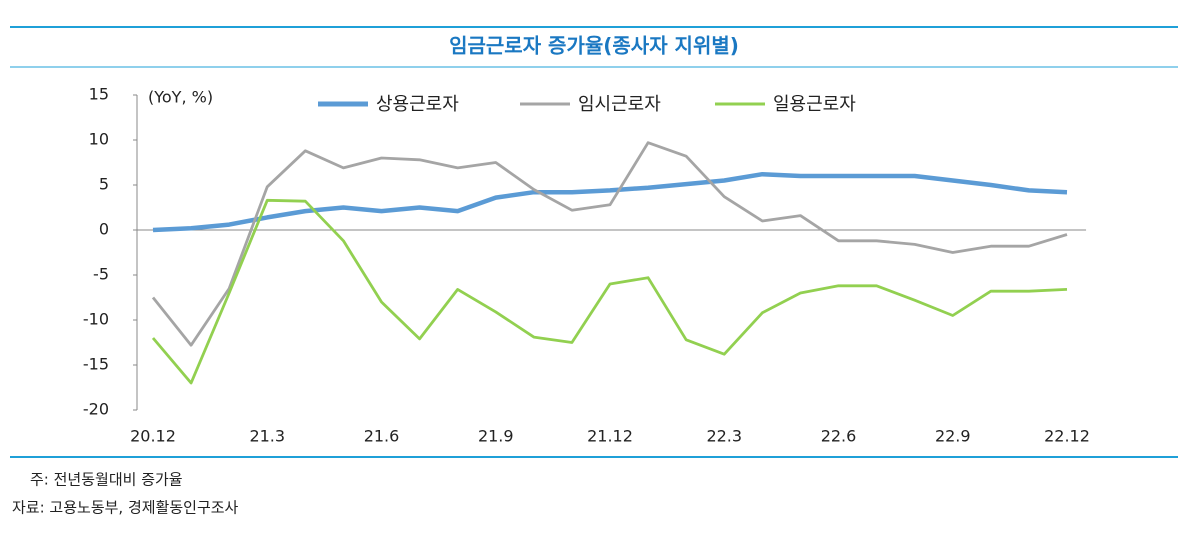 The image size is (1200, 545). I want to click on x-tick-label: 20.12, so click(153, 436).